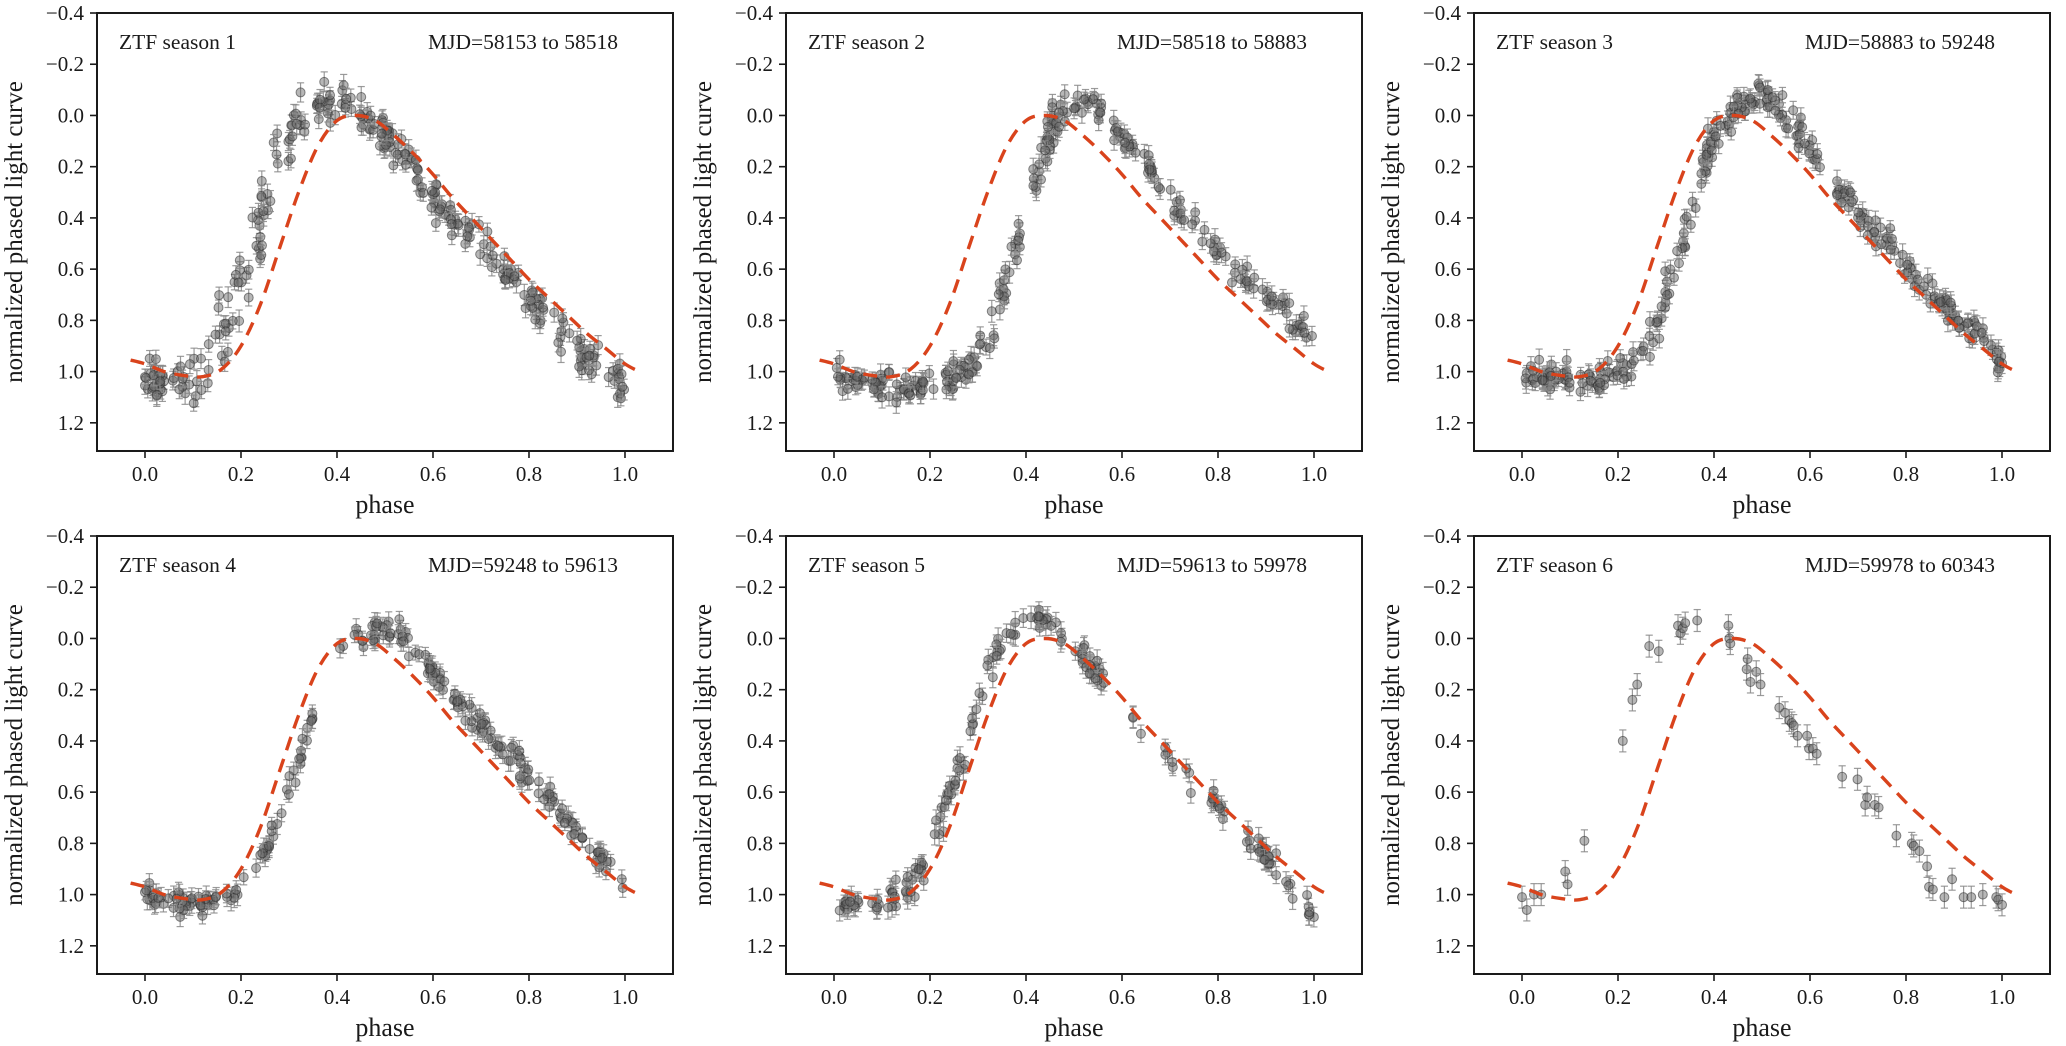 The height and width of the screenshot is (1046, 2066). Describe the element at coordinates (1554, 42) in the screenshot. I see `season-label: ZTF season 3` at that location.